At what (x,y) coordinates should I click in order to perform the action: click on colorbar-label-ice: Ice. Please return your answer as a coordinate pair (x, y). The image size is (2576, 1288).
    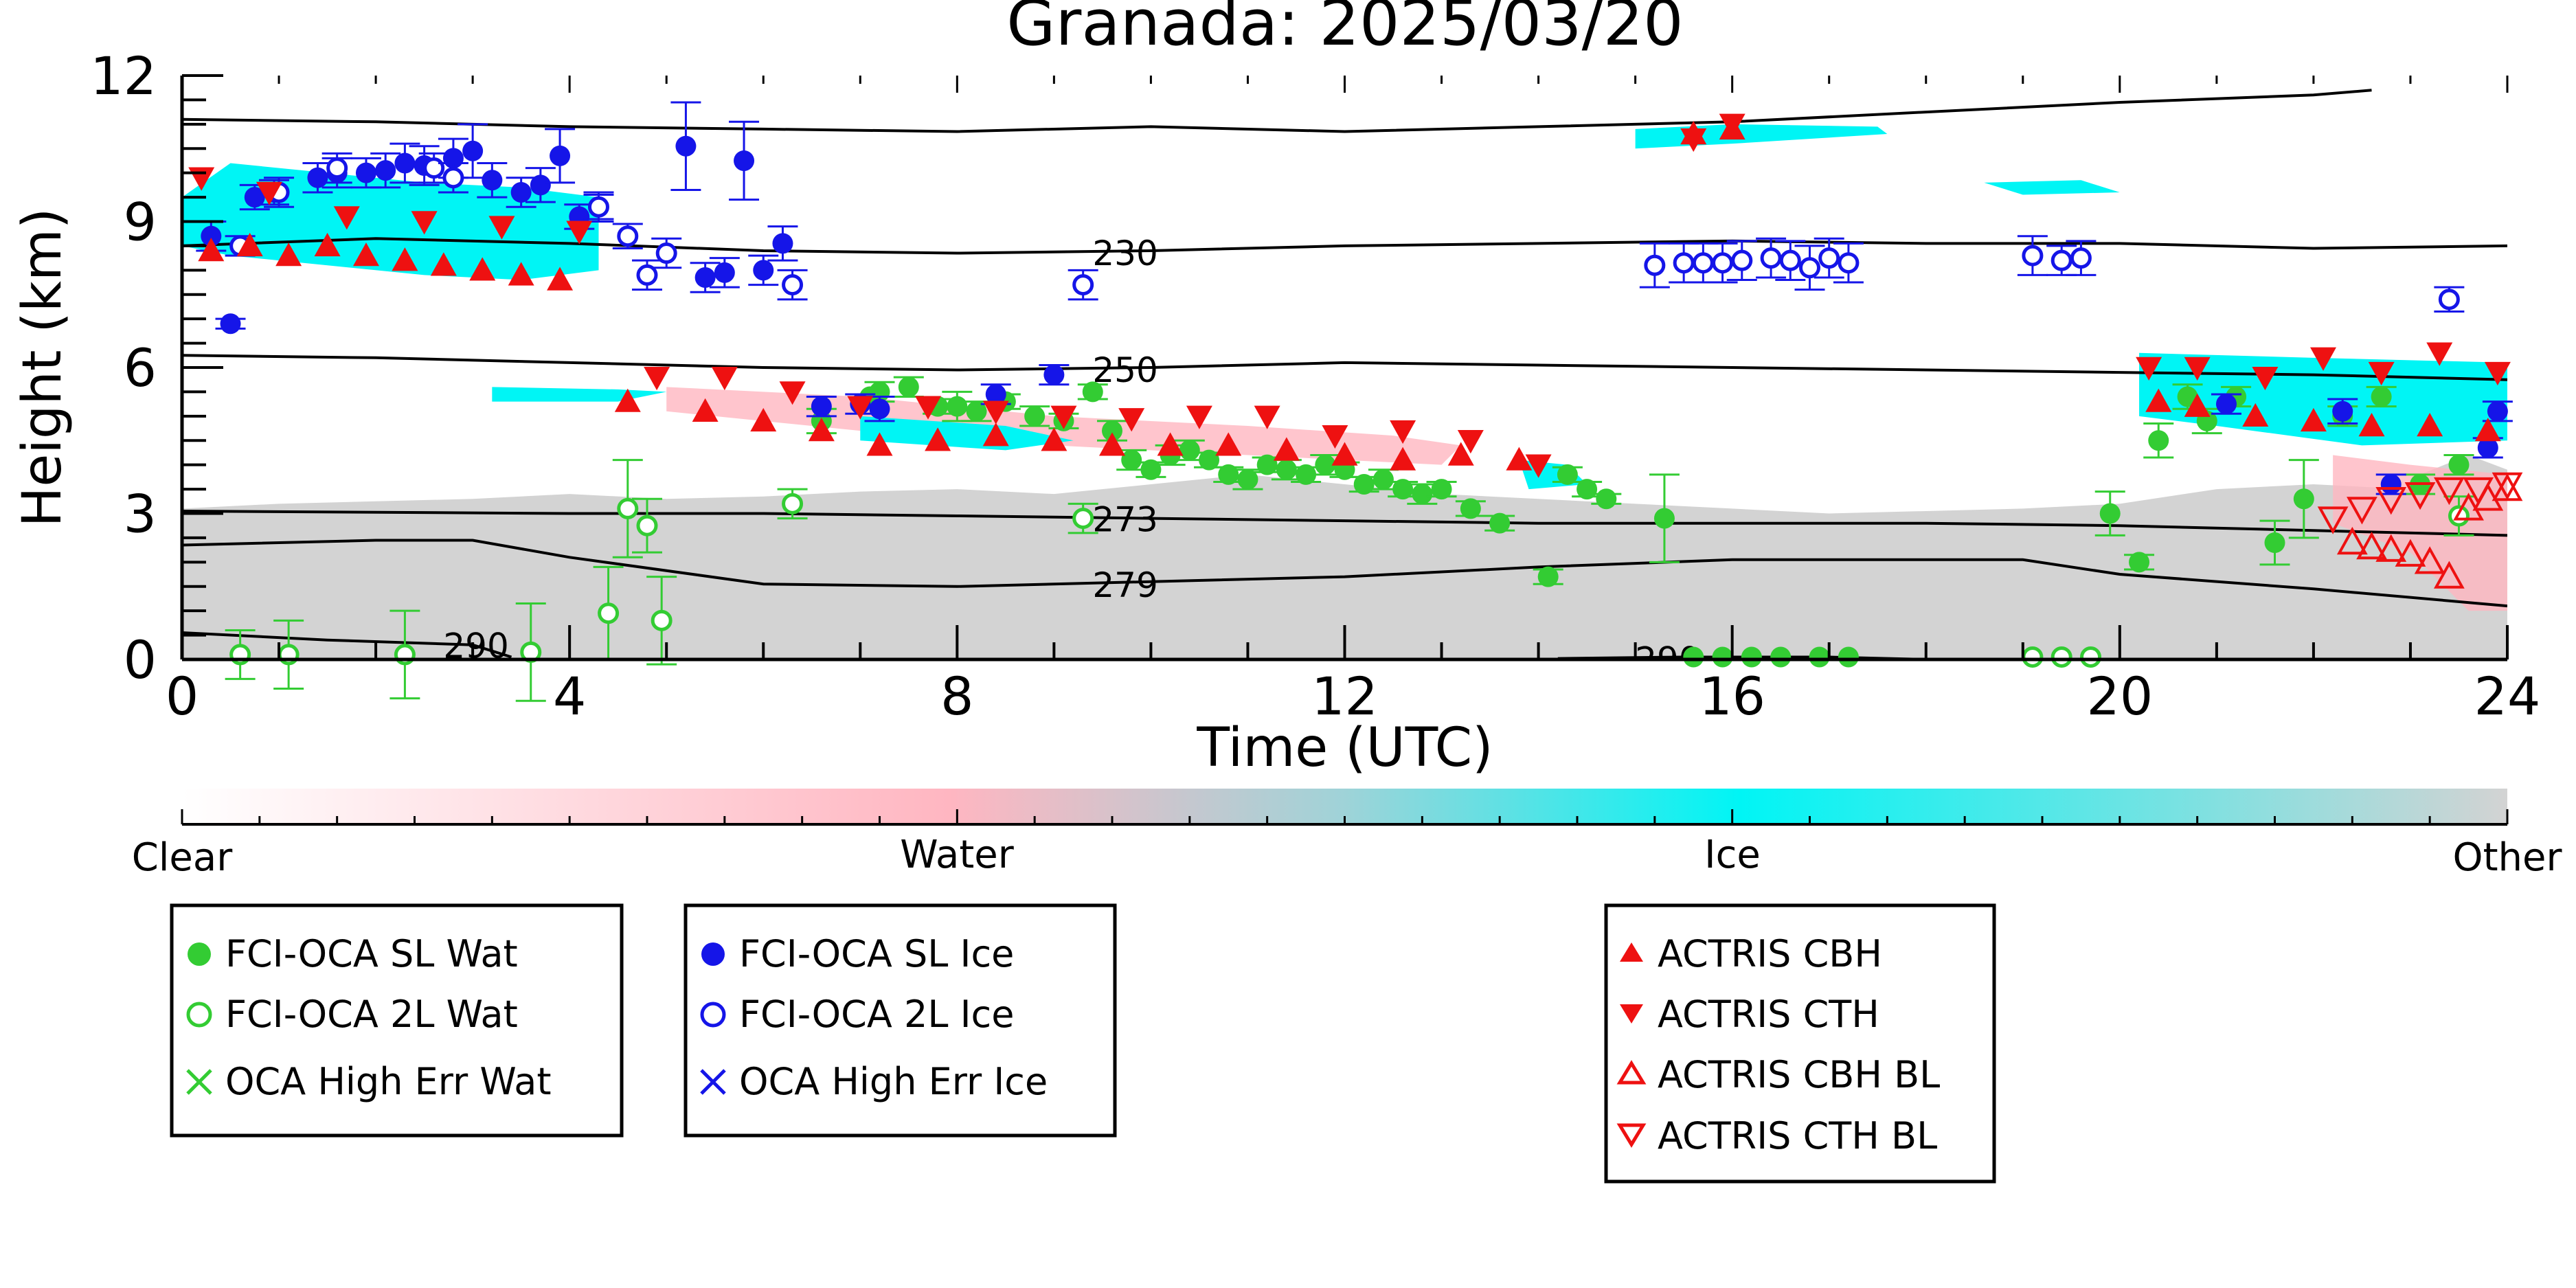
    Looking at the image, I should click on (1732, 855).